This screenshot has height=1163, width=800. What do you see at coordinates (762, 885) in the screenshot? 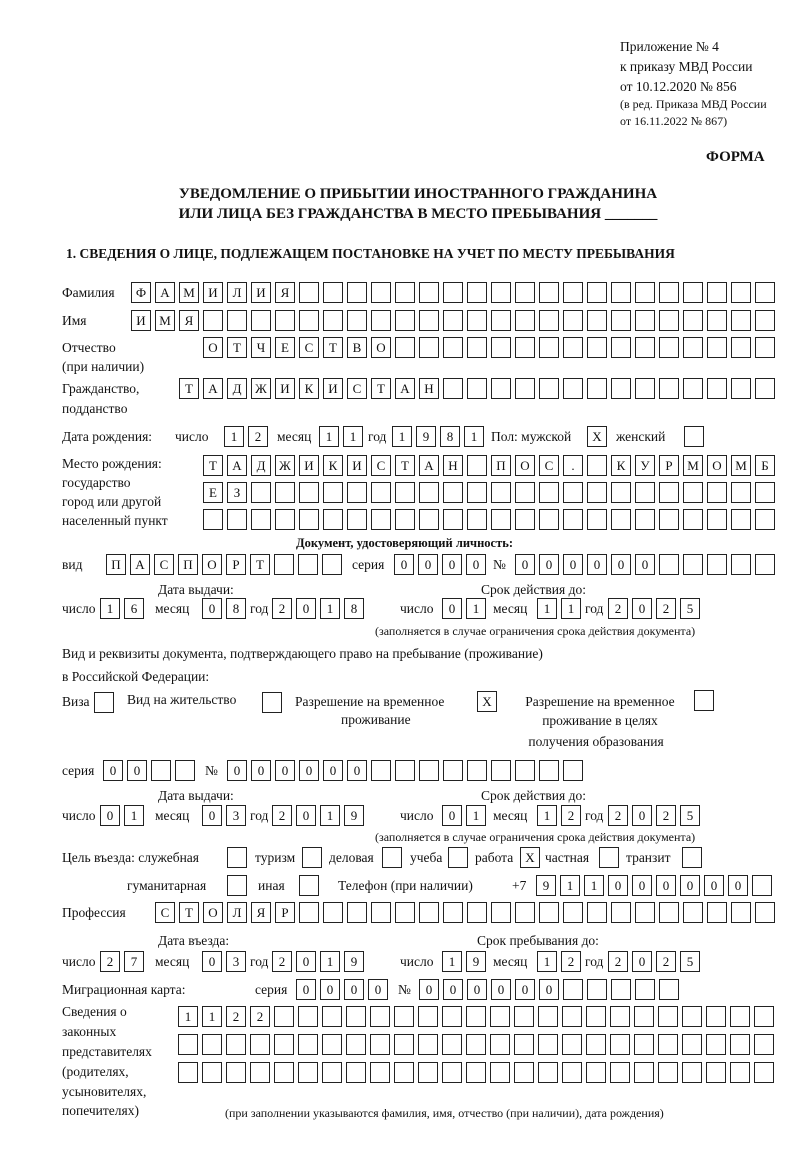
I see `phone-cell` at bounding box center [762, 885].